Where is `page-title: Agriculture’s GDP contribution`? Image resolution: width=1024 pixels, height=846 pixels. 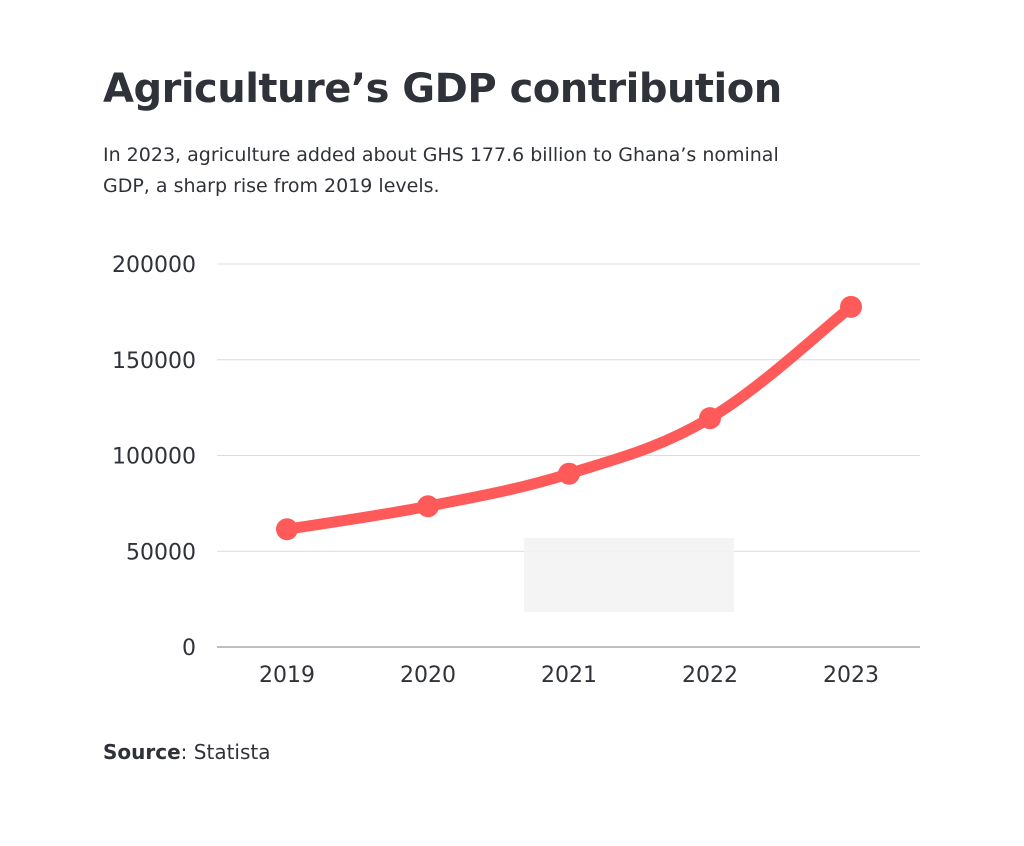
page-title: Agriculture’s GDP contribution is located at coordinates (442, 89).